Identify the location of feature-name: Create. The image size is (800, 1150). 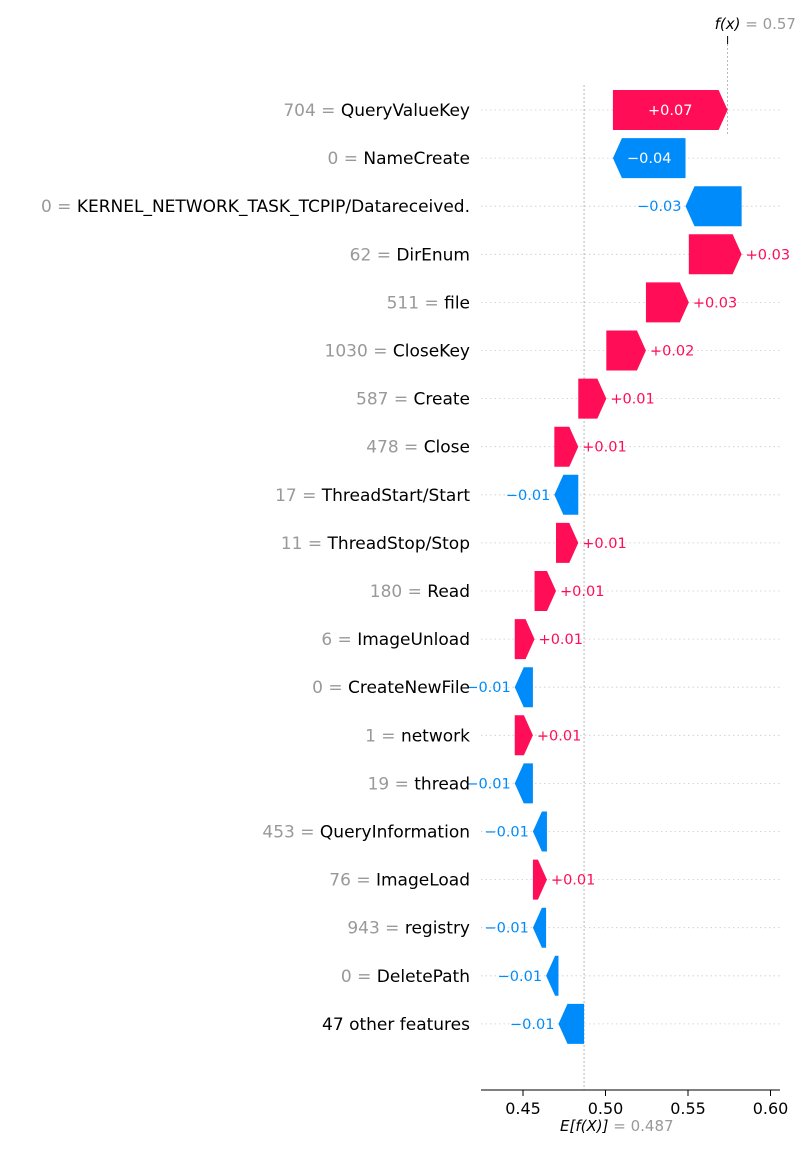
(442, 400).